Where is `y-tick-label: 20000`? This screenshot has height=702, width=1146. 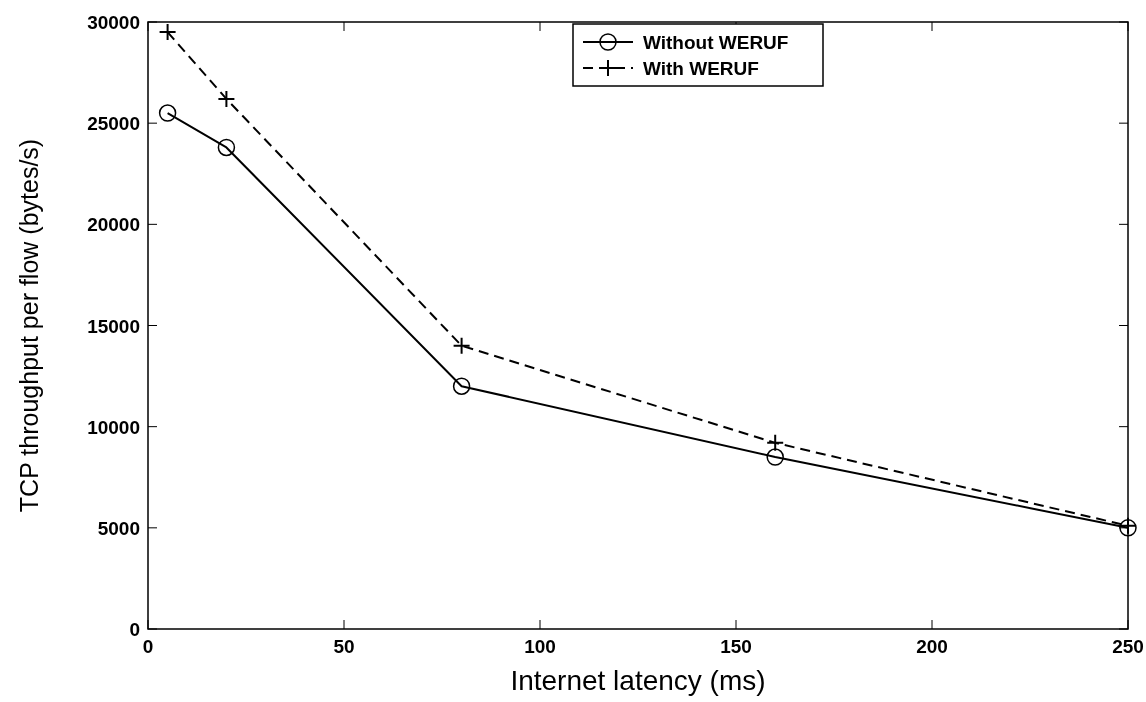 y-tick-label: 20000 is located at coordinates (113, 225).